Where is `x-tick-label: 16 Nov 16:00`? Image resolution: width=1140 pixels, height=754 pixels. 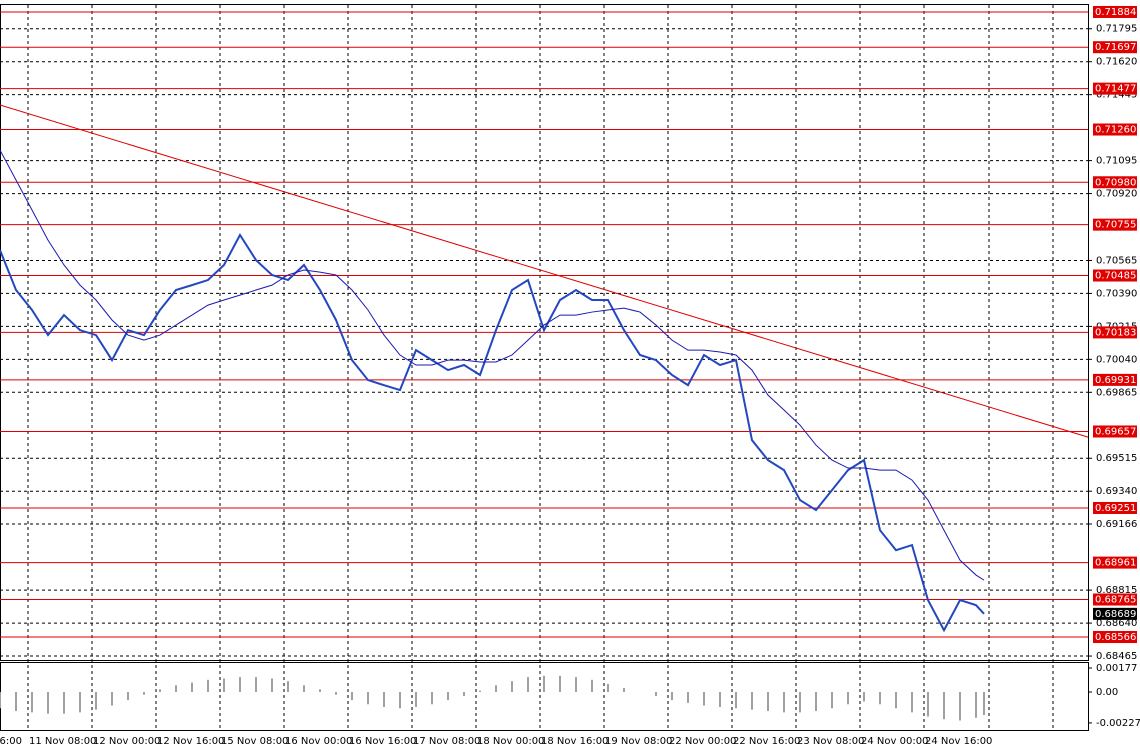 x-tick-label: 16 Nov 16:00 is located at coordinates (382, 741).